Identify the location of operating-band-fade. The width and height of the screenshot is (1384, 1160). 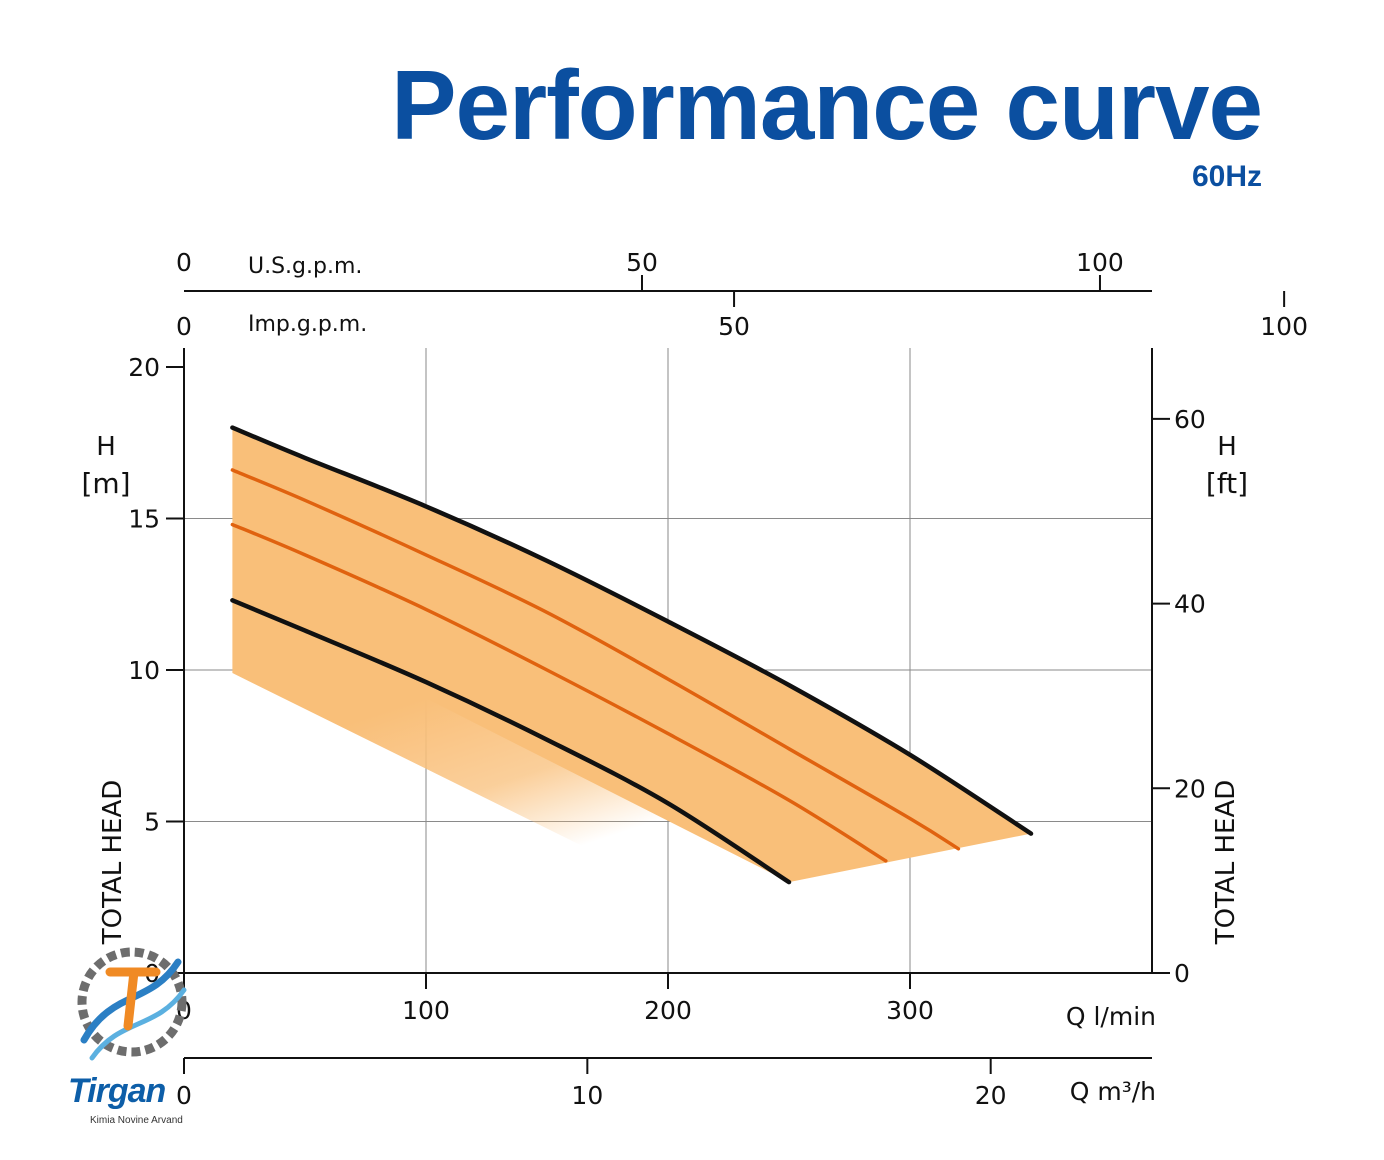
(510, 750).